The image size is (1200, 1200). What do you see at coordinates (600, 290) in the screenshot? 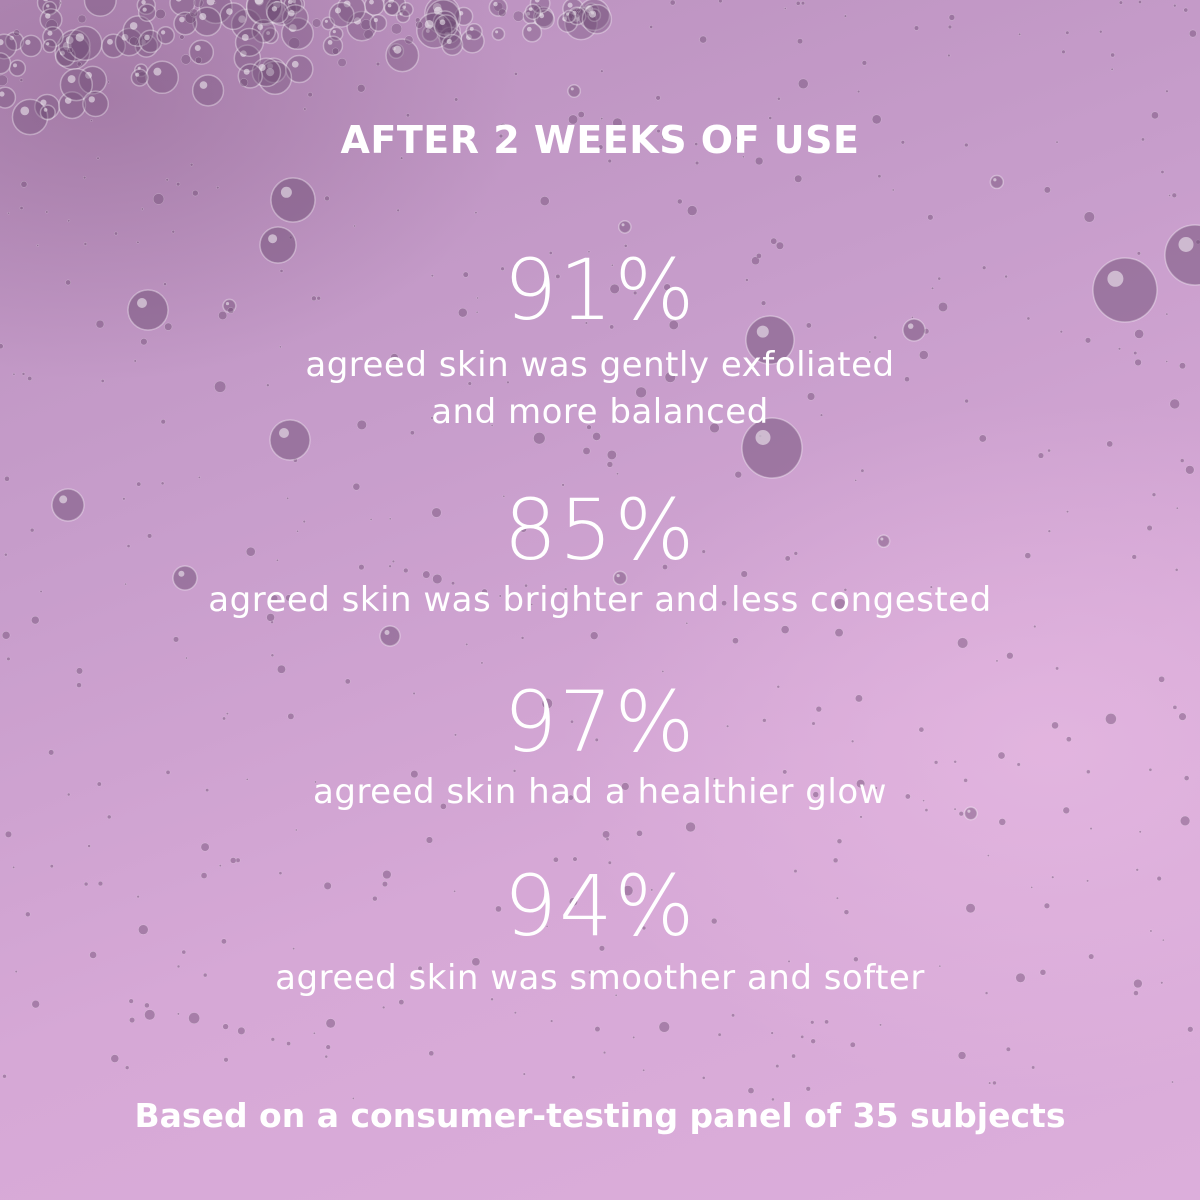
I see `stat-value-1: 91%` at bounding box center [600, 290].